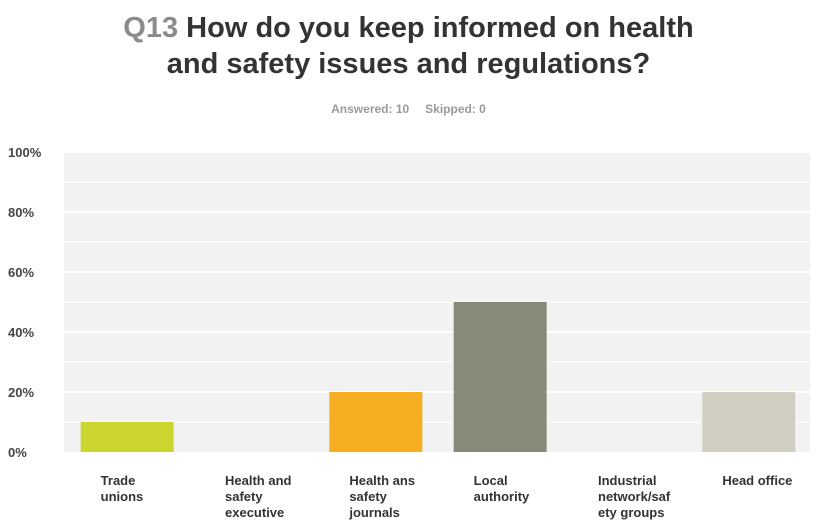 The image size is (817, 531). Describe the element at coordinates (21, 272) in the screenshot. I see `y-tick-label: 60%` at that location.